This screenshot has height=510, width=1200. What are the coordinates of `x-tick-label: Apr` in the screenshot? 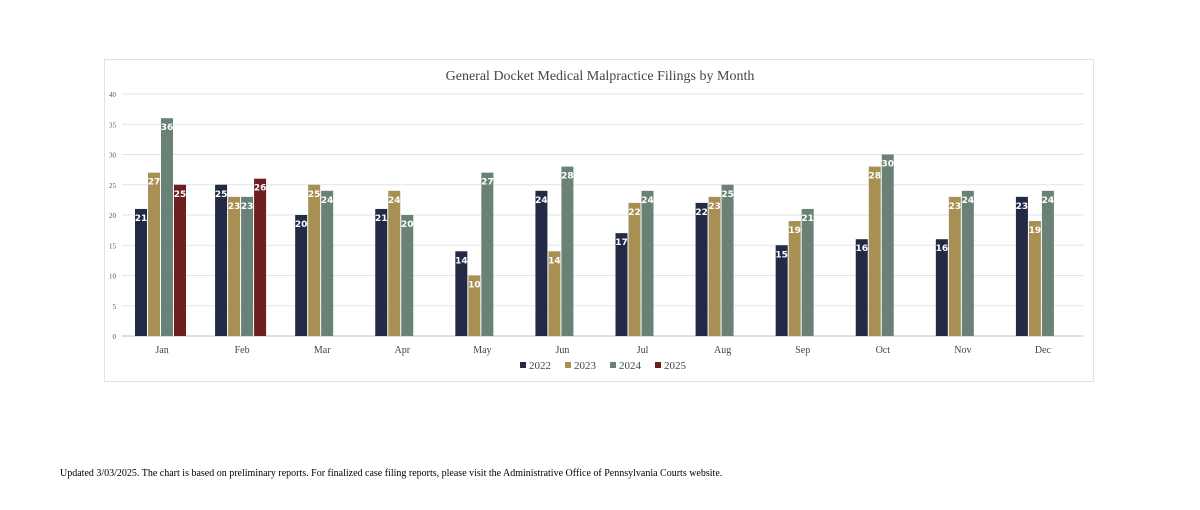 It's located at (403, 350).